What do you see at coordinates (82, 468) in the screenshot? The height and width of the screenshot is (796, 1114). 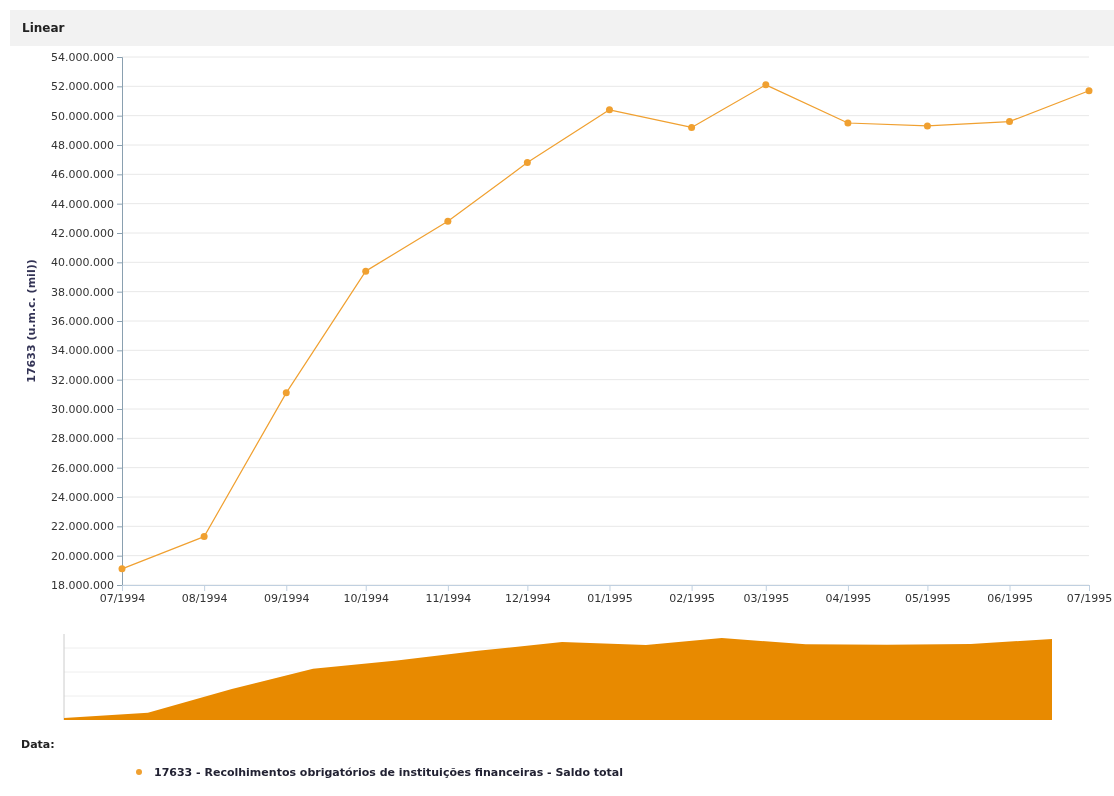 I see `y-tick-label: 26.000.000` at bounding box center [82, 468].